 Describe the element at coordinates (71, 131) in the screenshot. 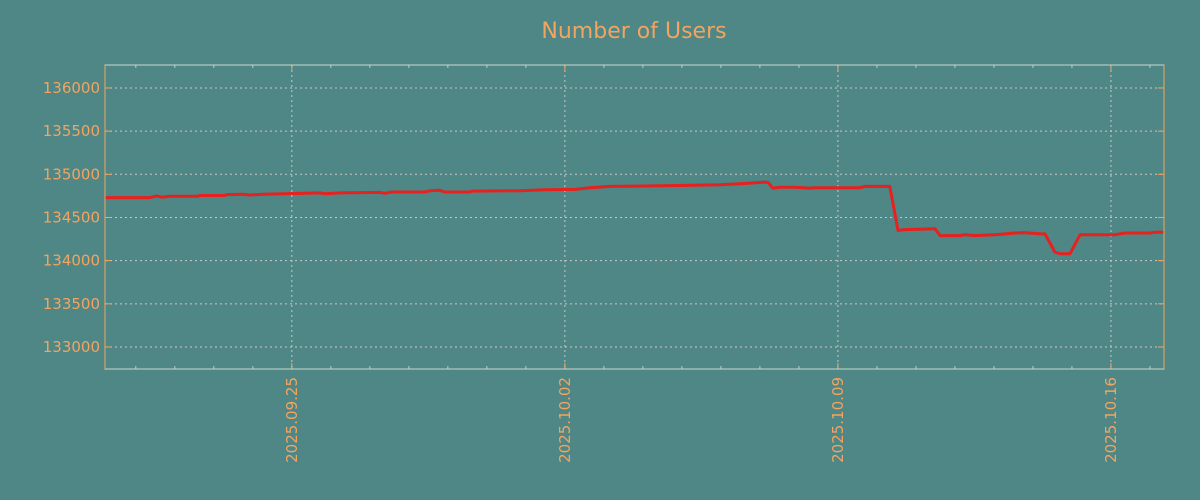

I see `y-tick-label: 135500` at that location.